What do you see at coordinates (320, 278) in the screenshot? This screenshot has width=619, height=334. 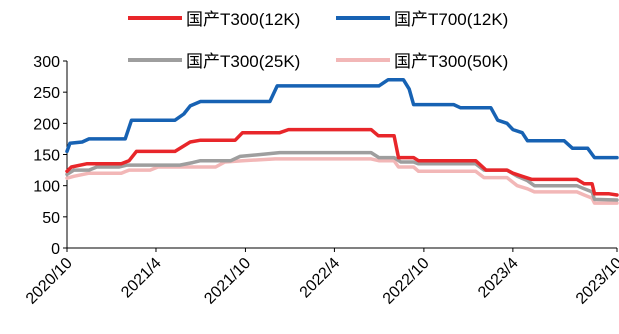 I see `x-tick-label: 2022/4` at bounding box center [320, 278].